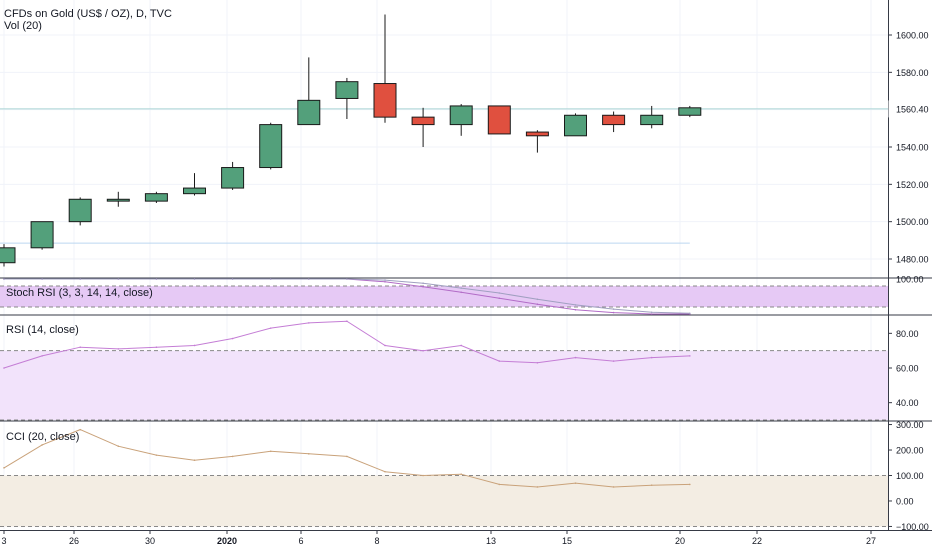 This screenshot has height=550, width=932. Describe the element at coordinates (444, 296) in the screenshot. I see `stoch-band` at that location.